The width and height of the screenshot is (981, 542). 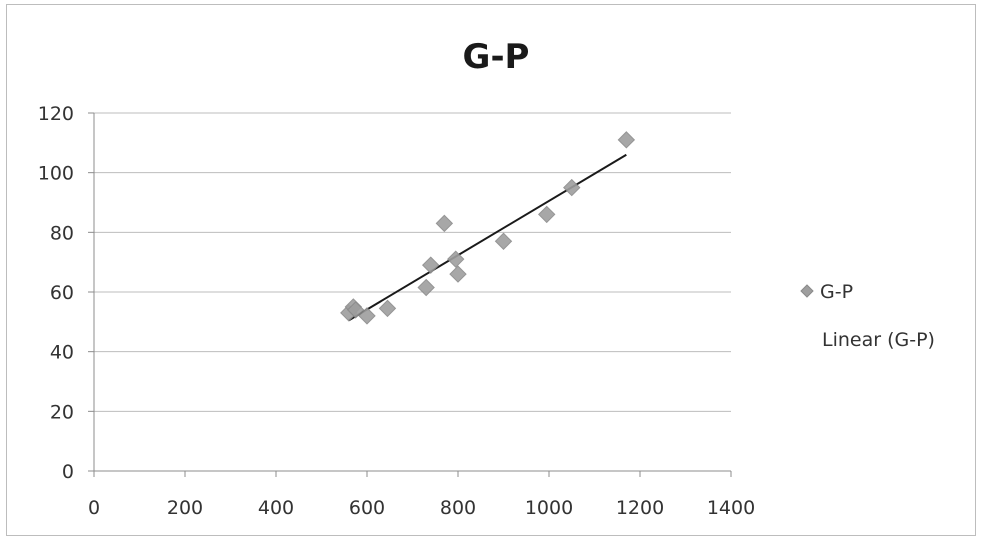 I want to click on x-tick-label: 600, so click(x=367, y=508).